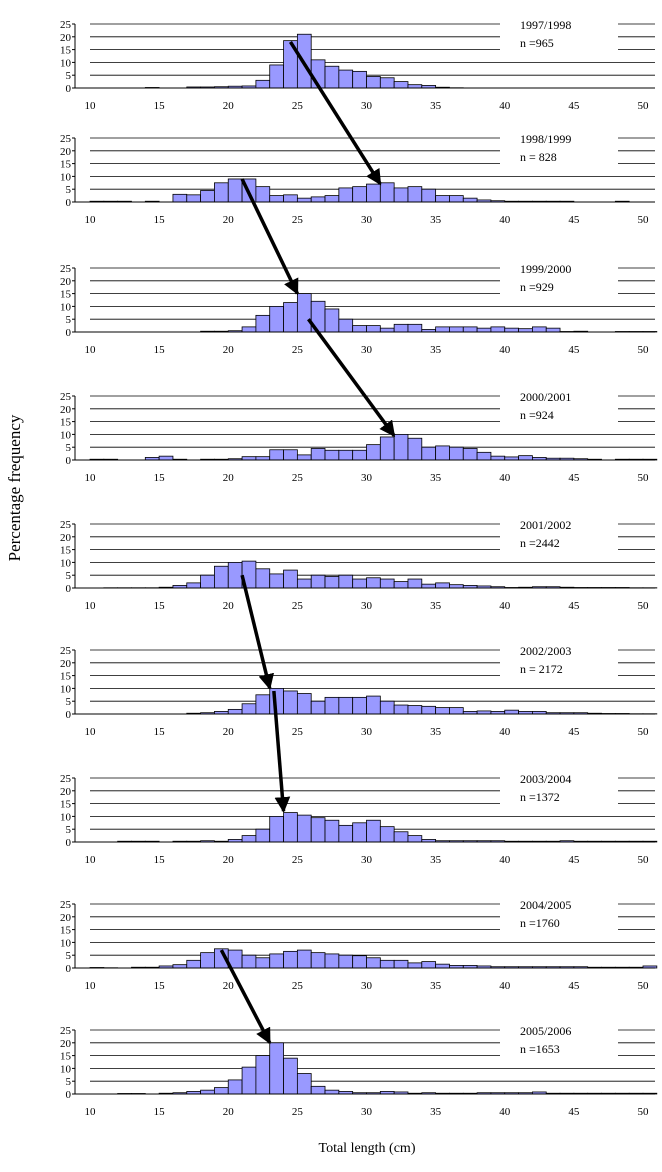 This screenshot has height=1172, width=662. What do you see at coordinates (545, 525) in the screenshot?
I see `season-label: 2001/2002` at bounding box center [545, 525].